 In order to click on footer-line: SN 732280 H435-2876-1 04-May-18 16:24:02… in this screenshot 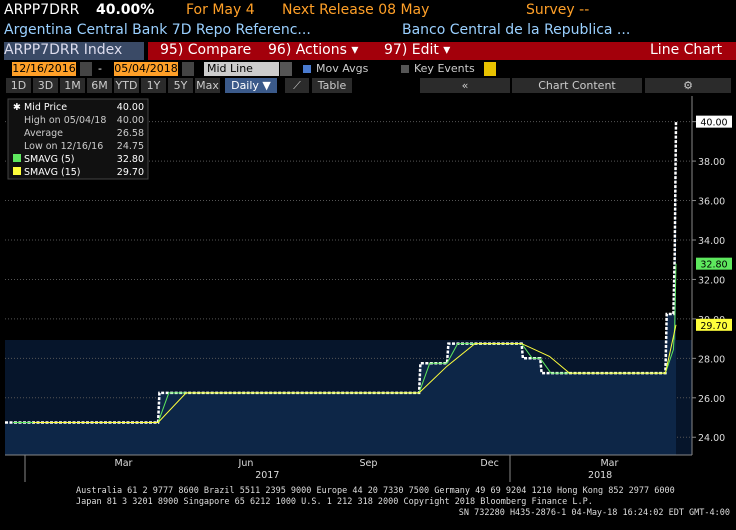, I will do `click(594, 513)`.